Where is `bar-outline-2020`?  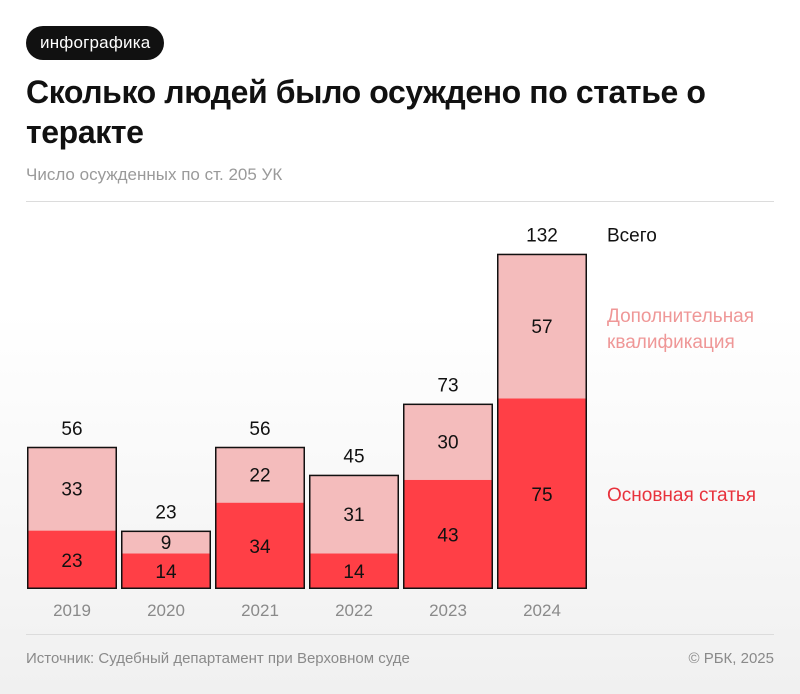 bar-outline-2020 is located at coordinates (166, 560).